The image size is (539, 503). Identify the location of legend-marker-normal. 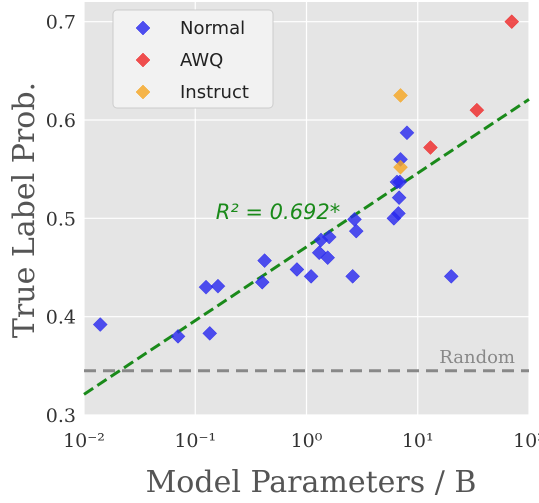
(143, 28).